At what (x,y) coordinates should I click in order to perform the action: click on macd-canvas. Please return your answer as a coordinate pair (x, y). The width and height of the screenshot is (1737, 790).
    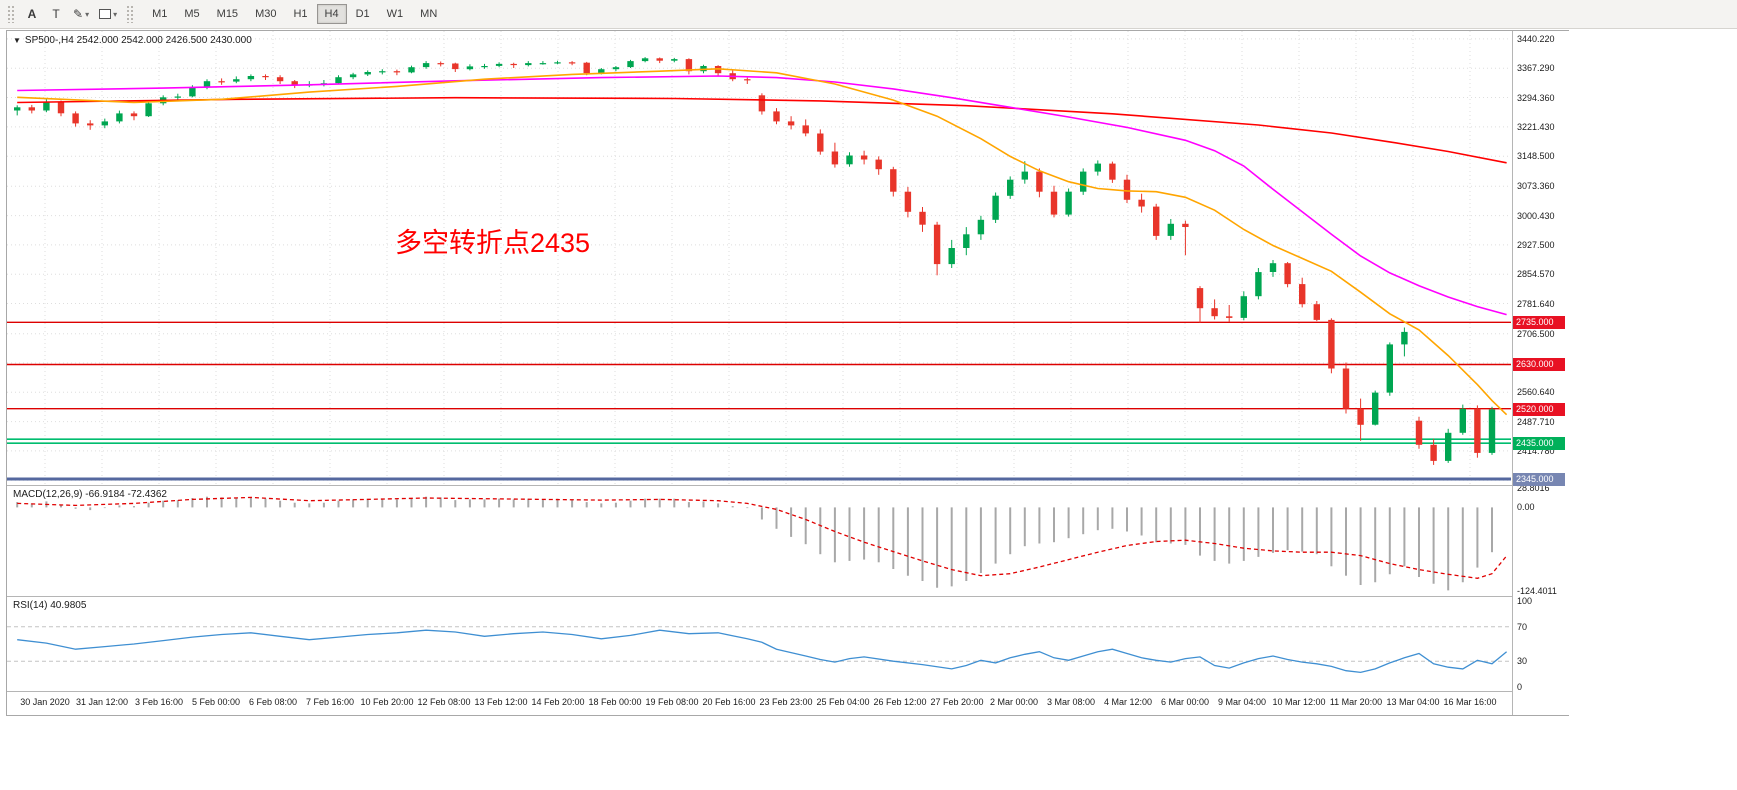
    Looking at the image, I should click on (759, 541).